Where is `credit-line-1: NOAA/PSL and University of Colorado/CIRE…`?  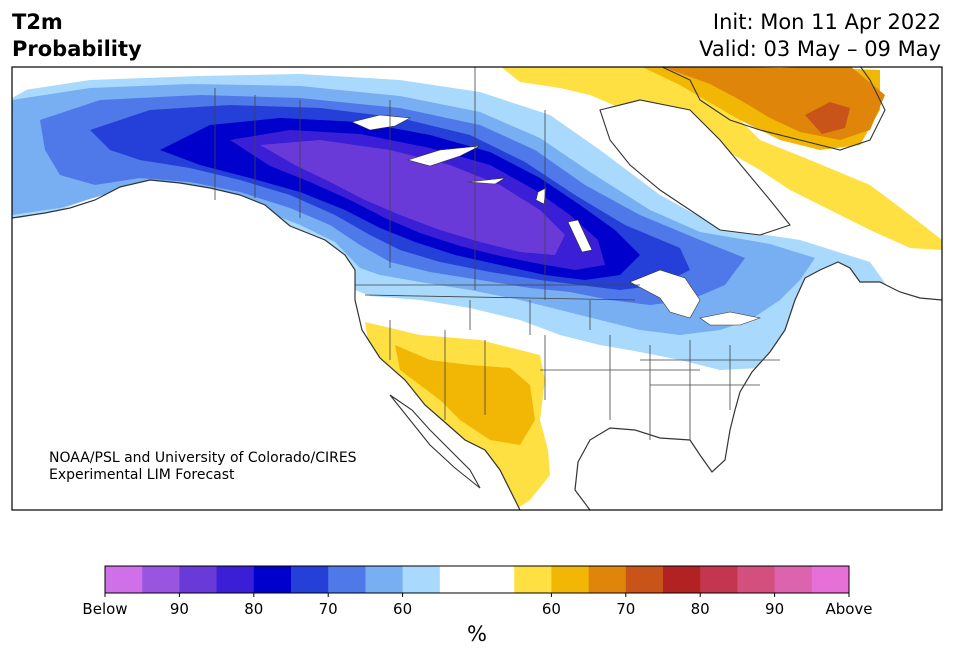 credit-line-1: NOAA/PSL and University of Colorado/CIRE… is located at coordinates (203, 458).